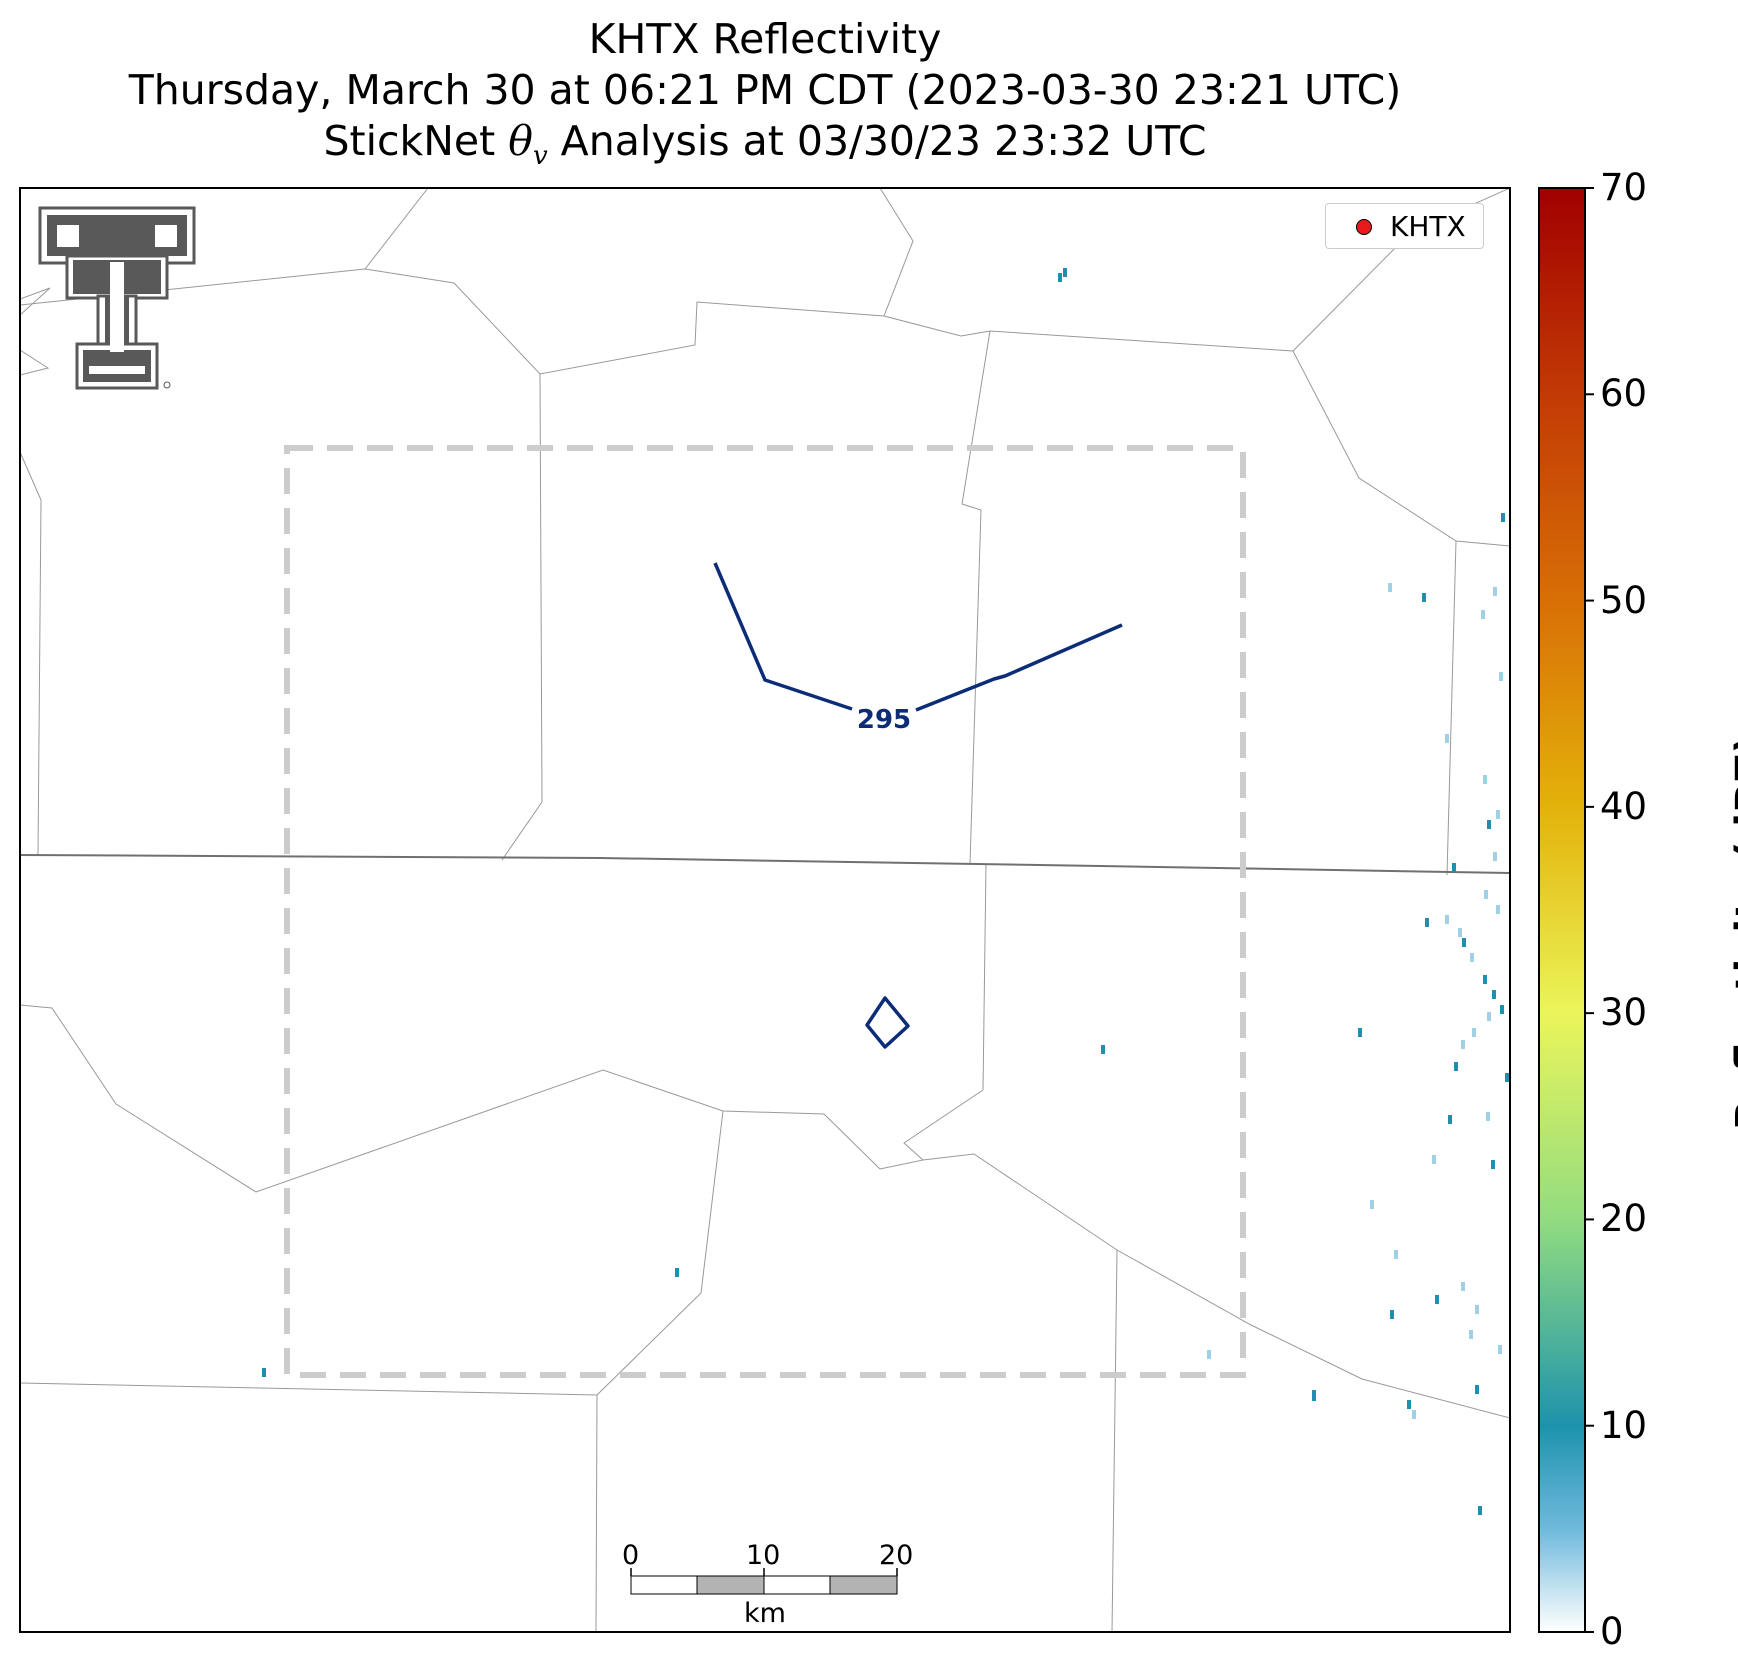  What do you see at coordinates (765, 1613) in the screenshot?
I see `scale-bar-unit: km` at bounding box center [765, 1613].